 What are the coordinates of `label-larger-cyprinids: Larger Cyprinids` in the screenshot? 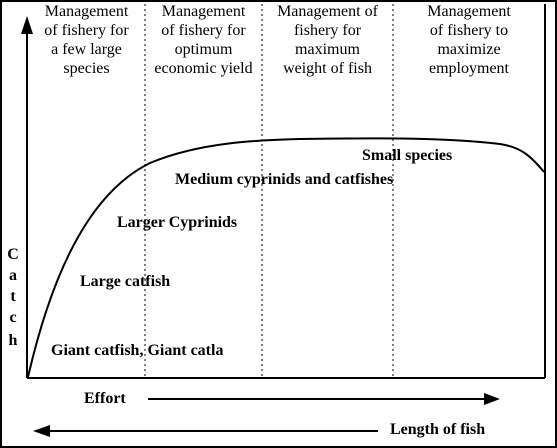 It's located at (177, 222).